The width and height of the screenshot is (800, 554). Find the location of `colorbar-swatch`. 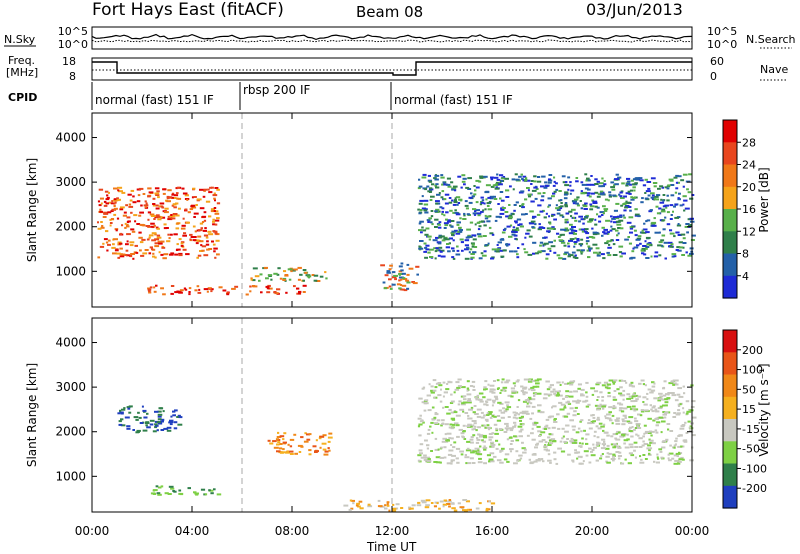

colorbar-swatch is located at coordinates (730, 154).